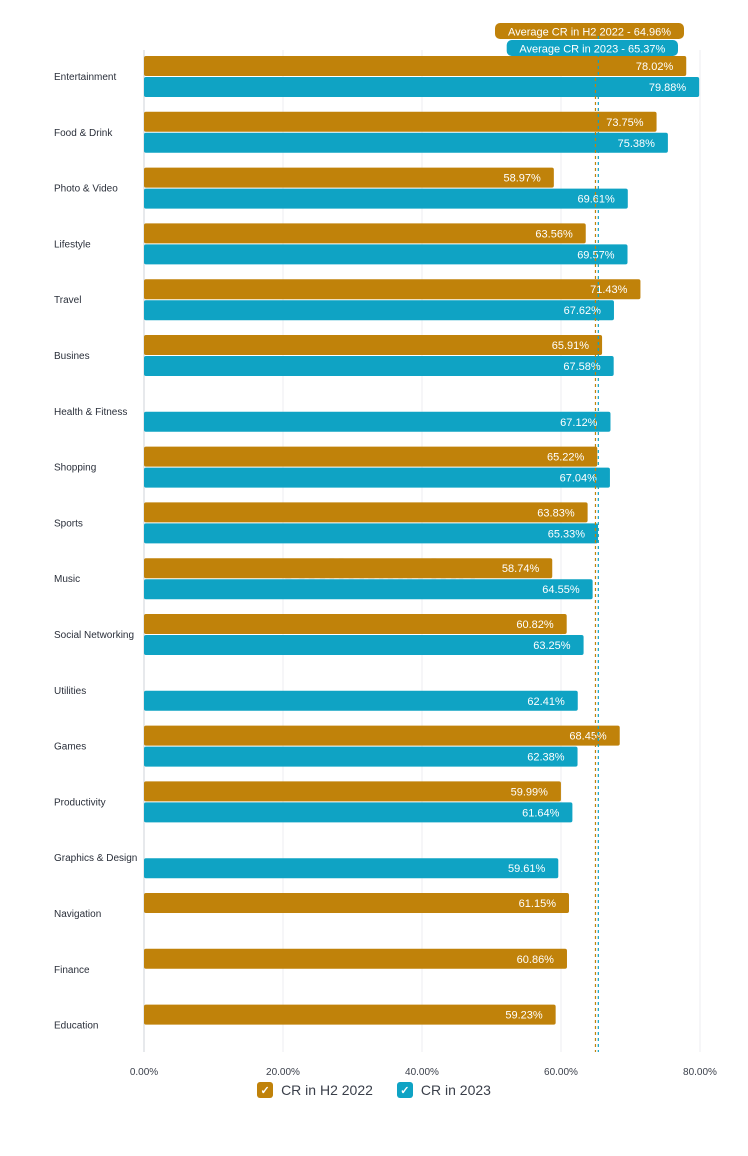  I want to click on data-label: 68.45%, so click(588, 737).